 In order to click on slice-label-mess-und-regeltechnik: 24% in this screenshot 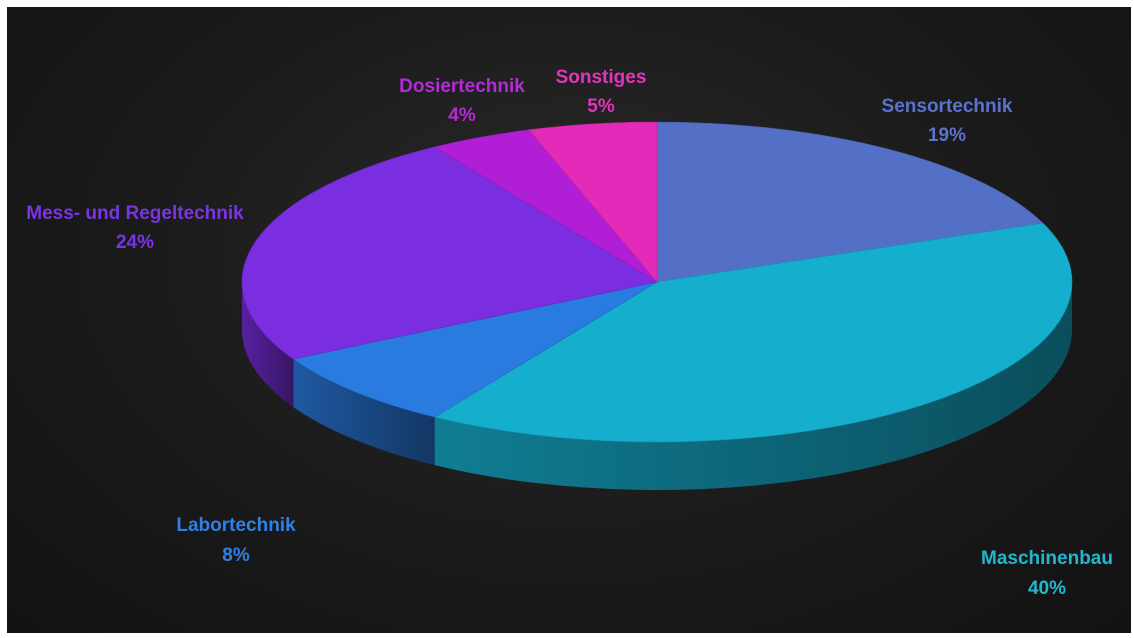, I will do `click(135, 242)`.